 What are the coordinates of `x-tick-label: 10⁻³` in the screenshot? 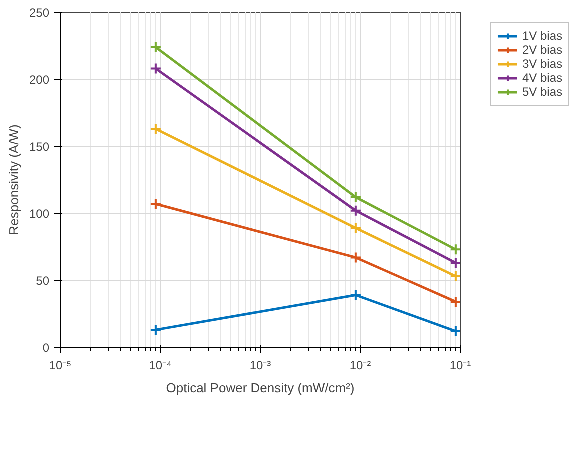 It's located at (261, 365).